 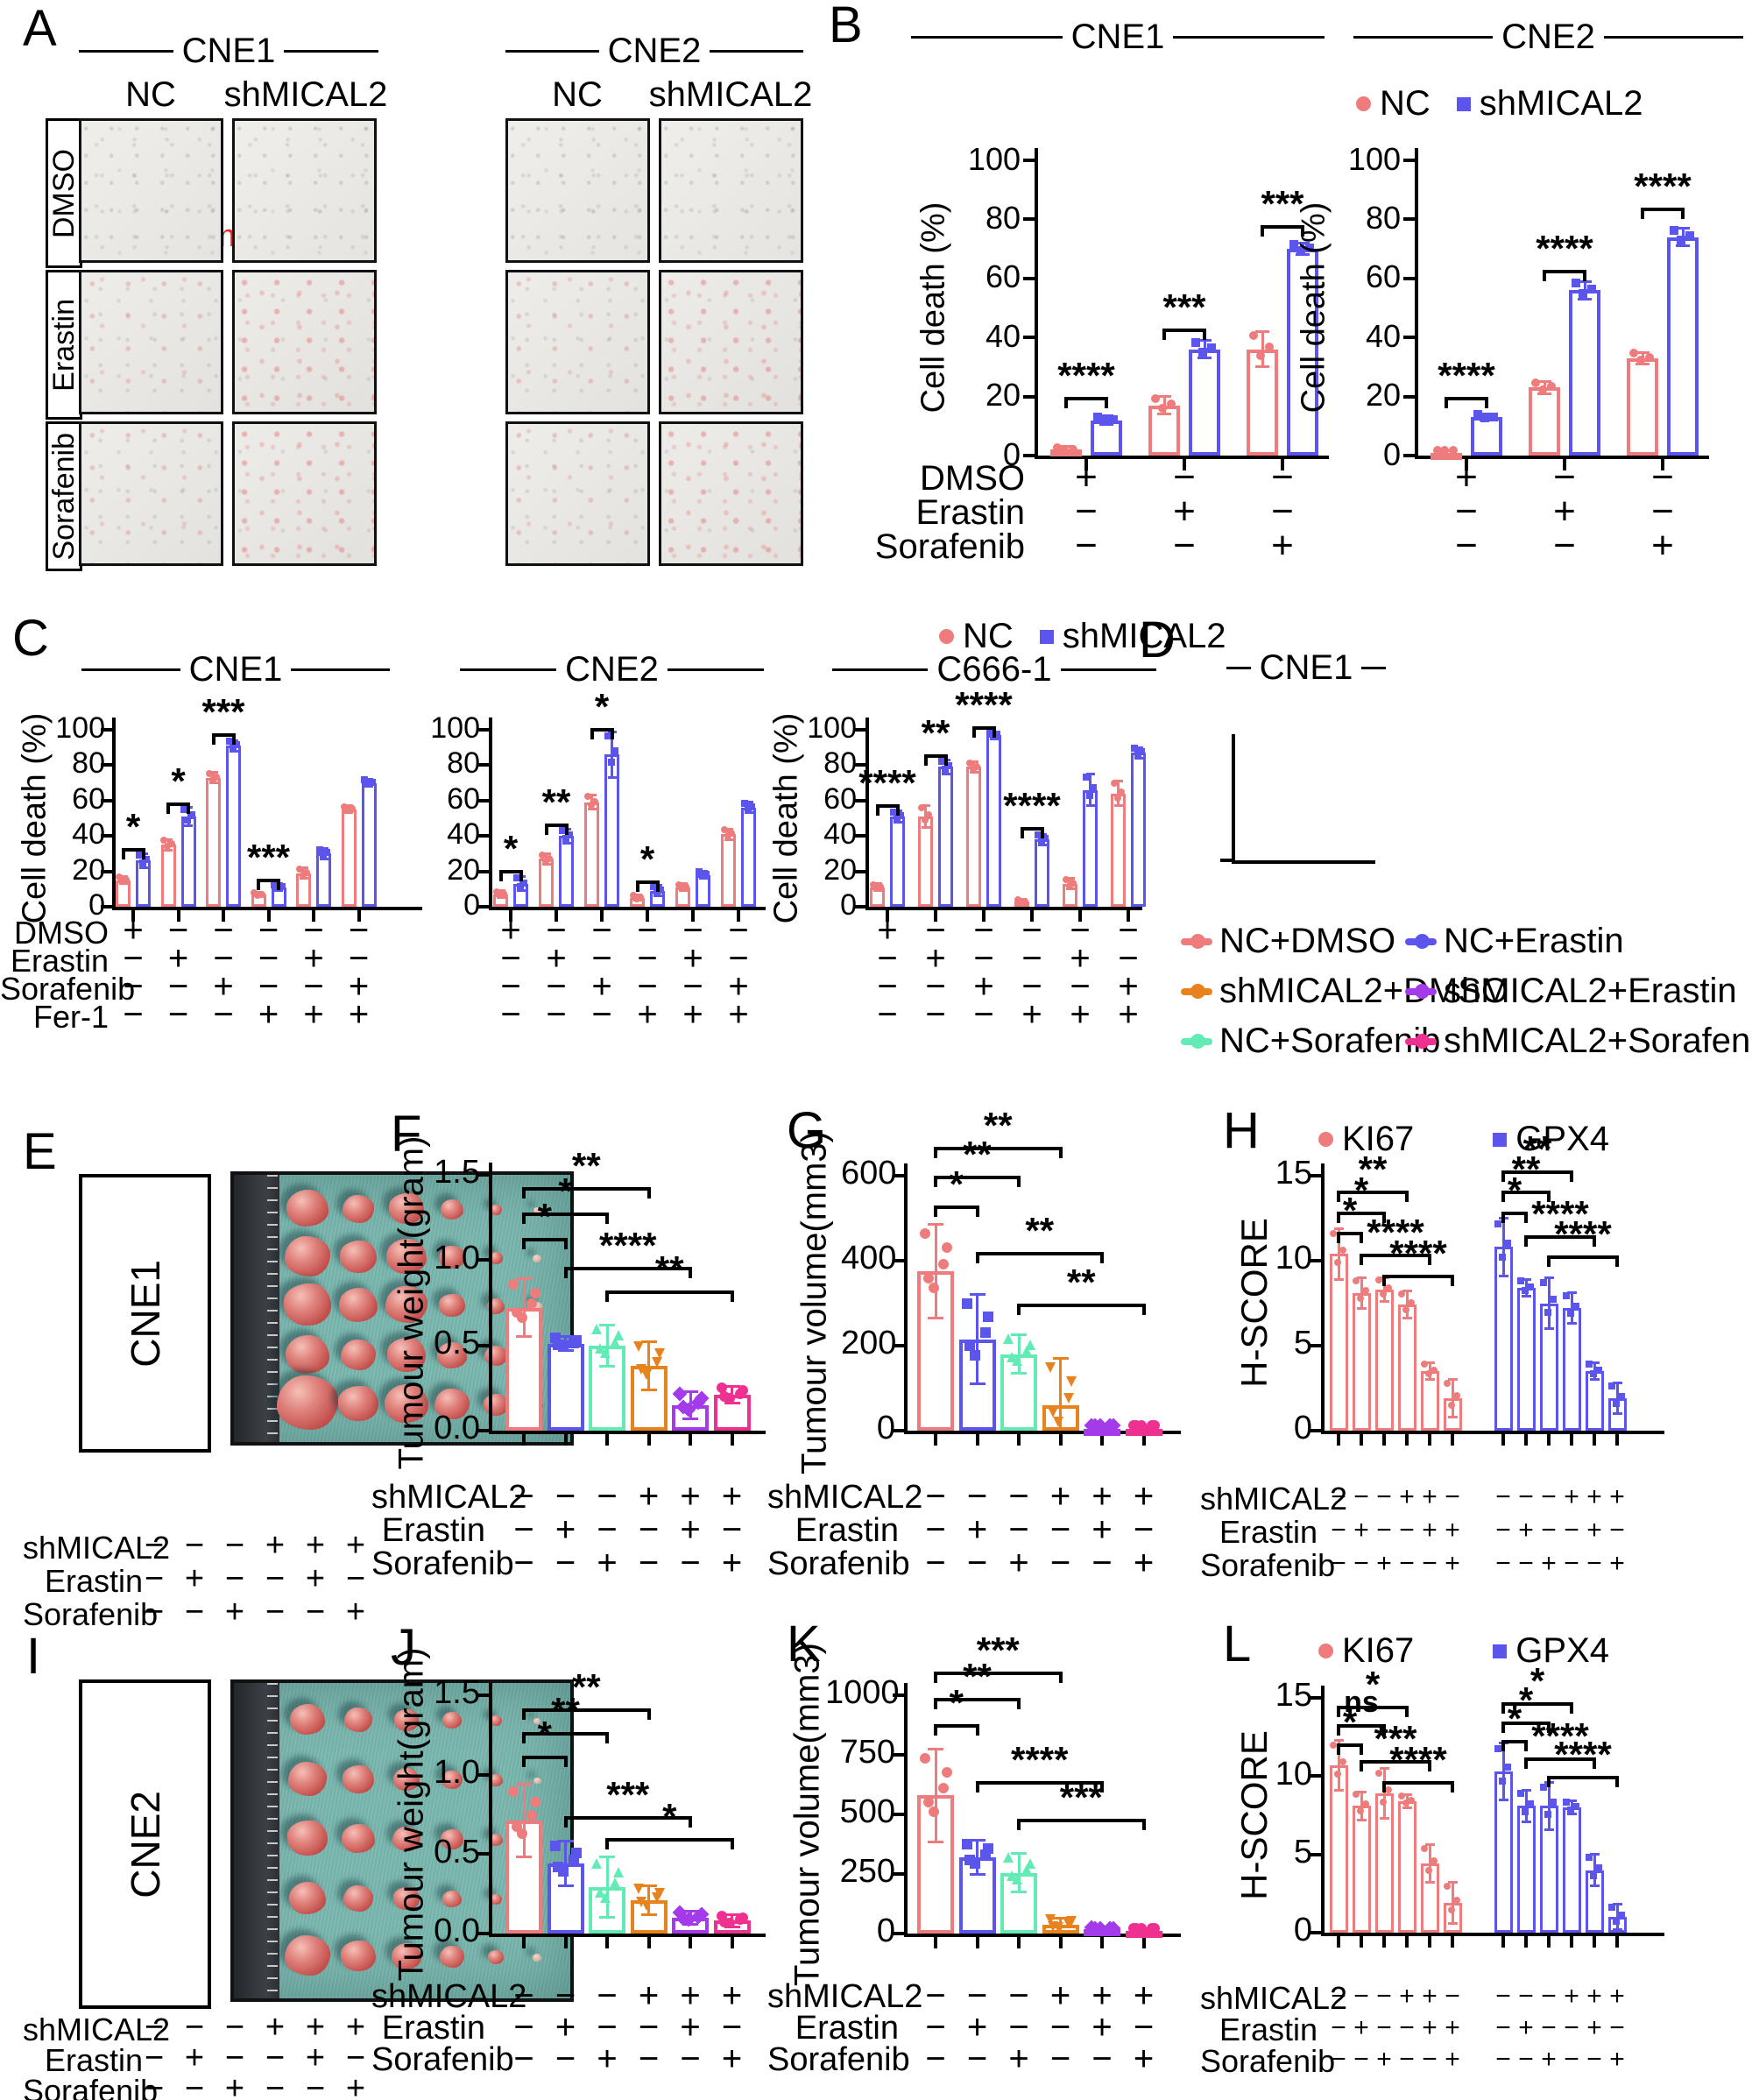 What do you see at coordinates (1383, 276) in the screenshot?
I see `y-tick-label: 60` at bounding box center [1383, 276].